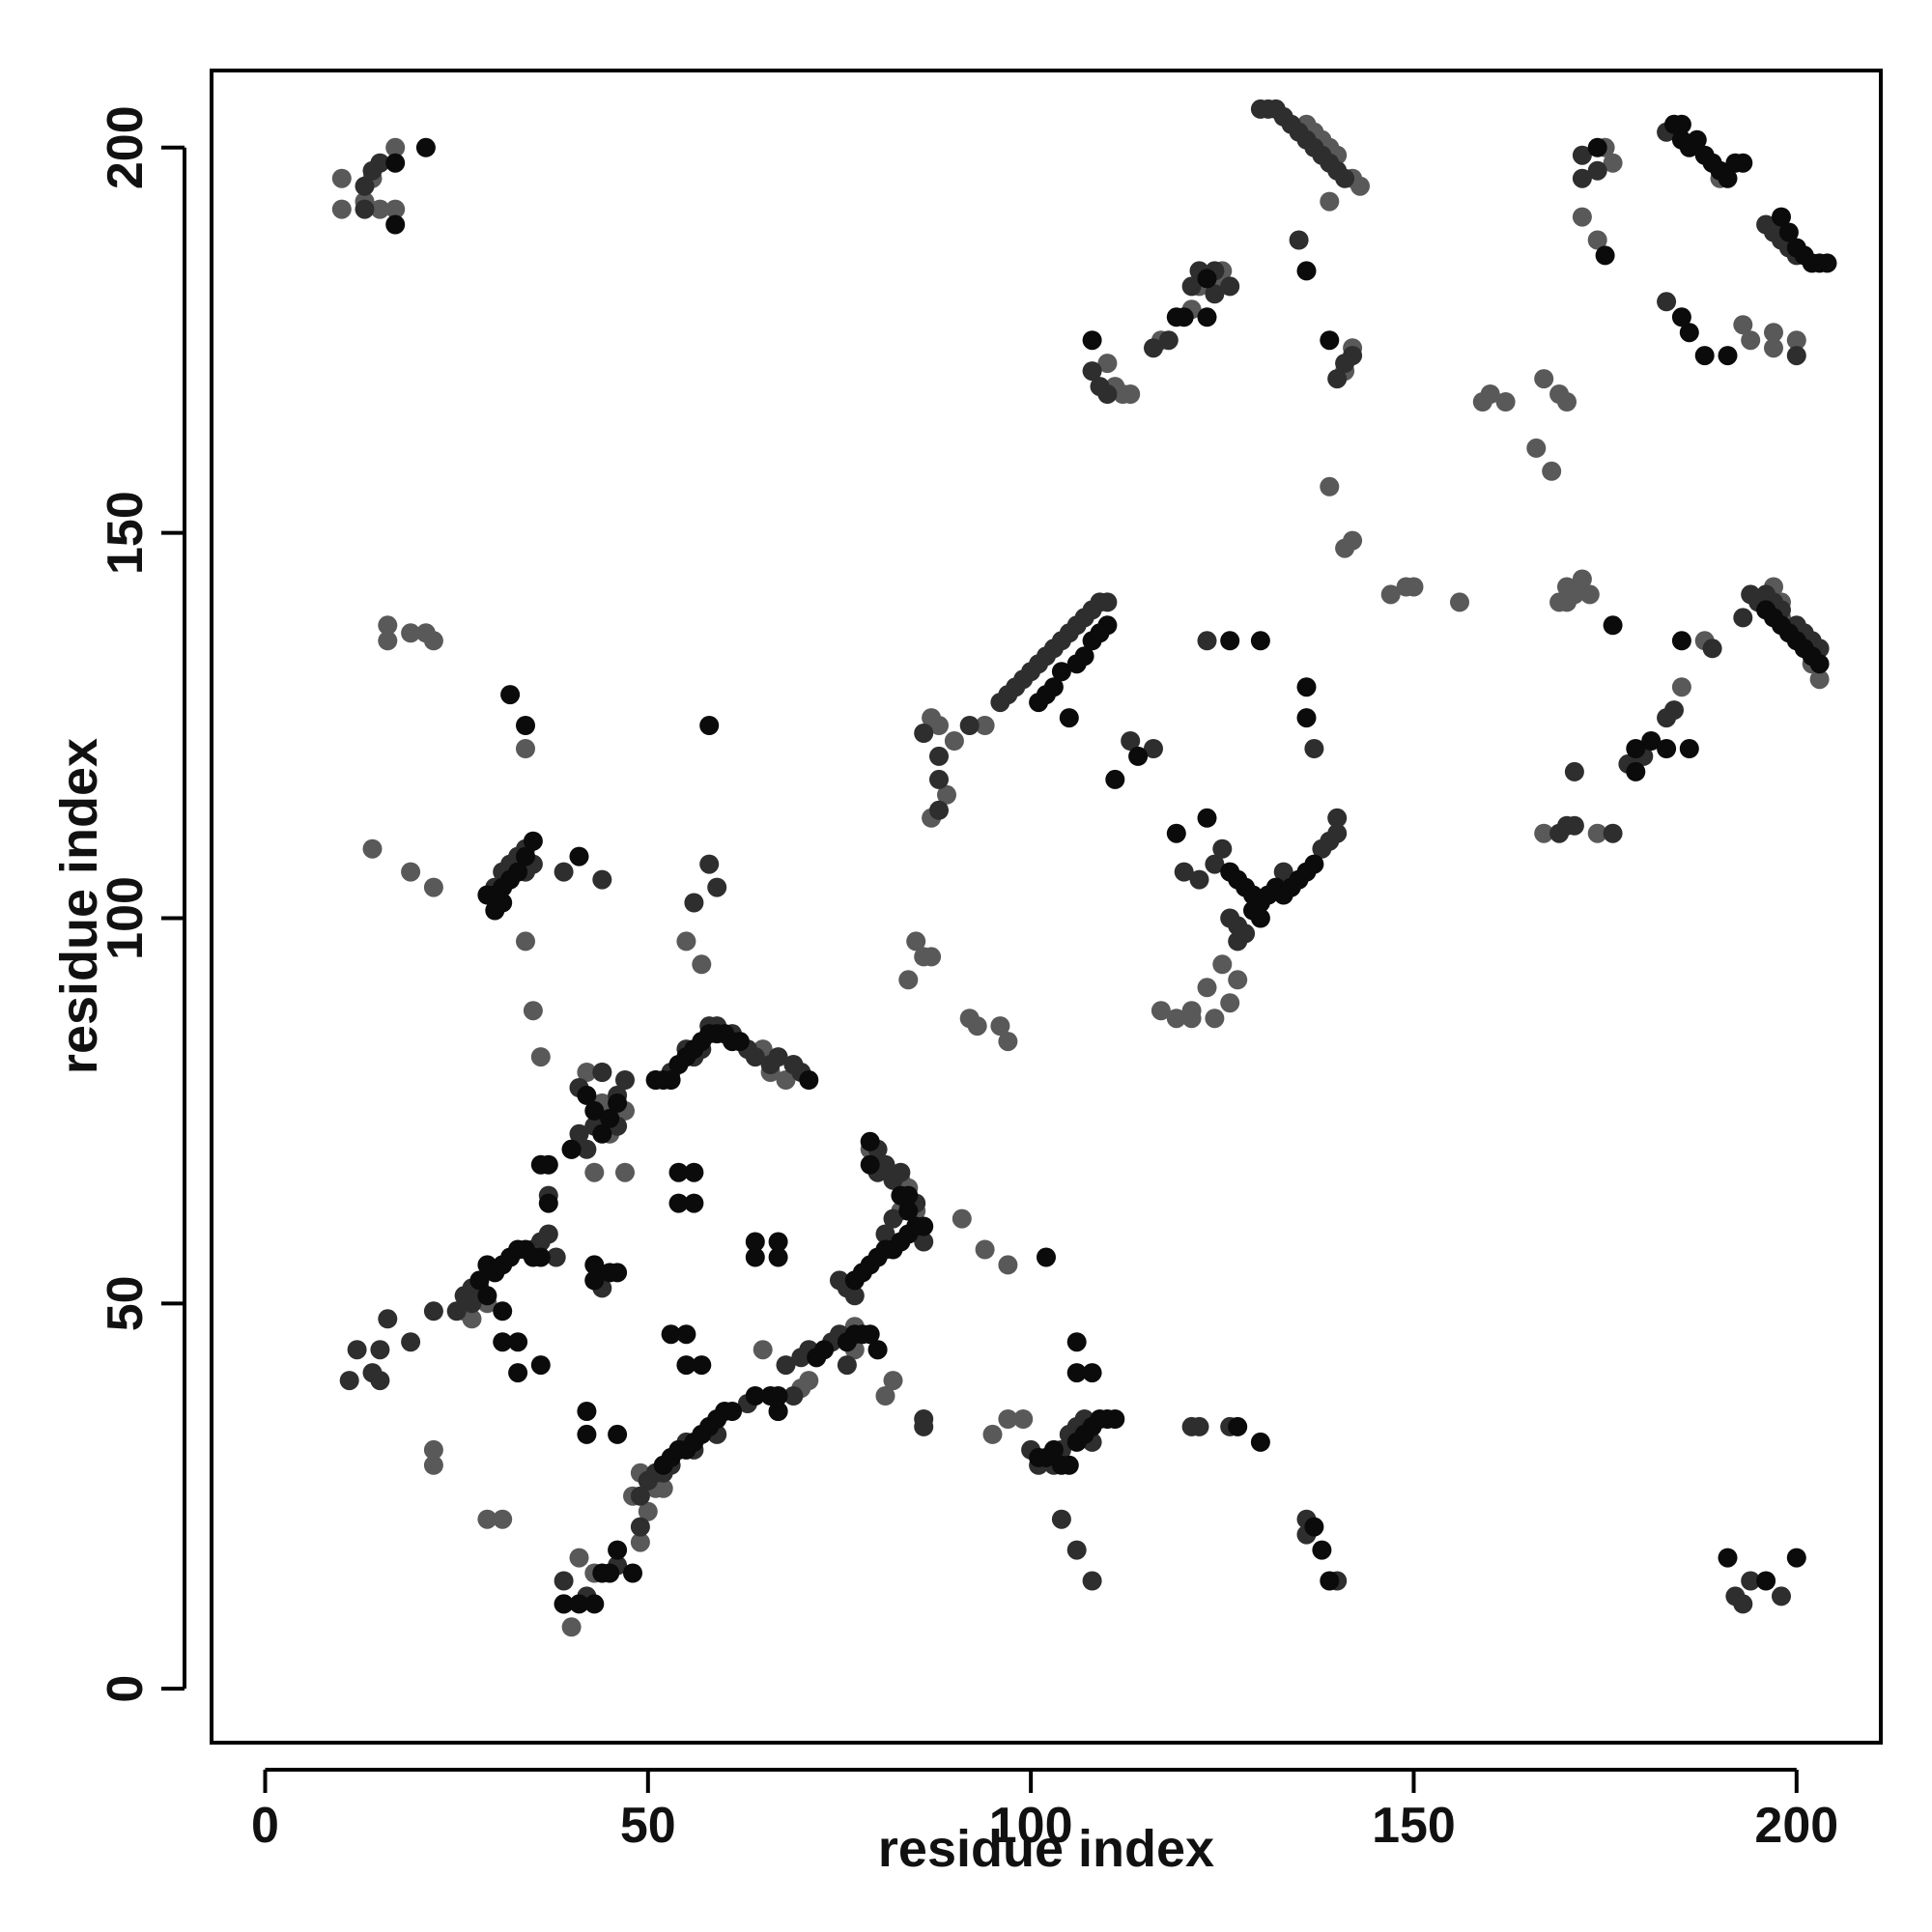  What do you see at coordinates (126, 147) in the screenshot?
I see `y-tick-label: 200` at bounding box center [126, 147].